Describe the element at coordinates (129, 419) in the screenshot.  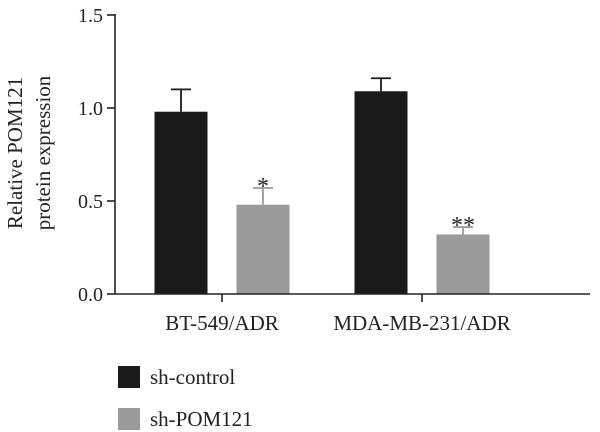
I see `legend-swatch-sh-POM121` at that location.